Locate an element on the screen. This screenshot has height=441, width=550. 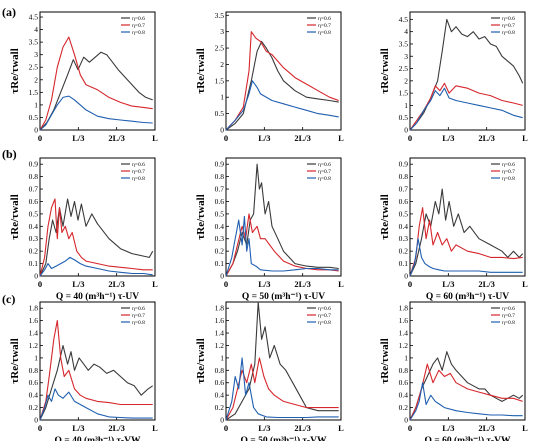
y-tick-label: 0.1 is located at coordinates (220, 263).